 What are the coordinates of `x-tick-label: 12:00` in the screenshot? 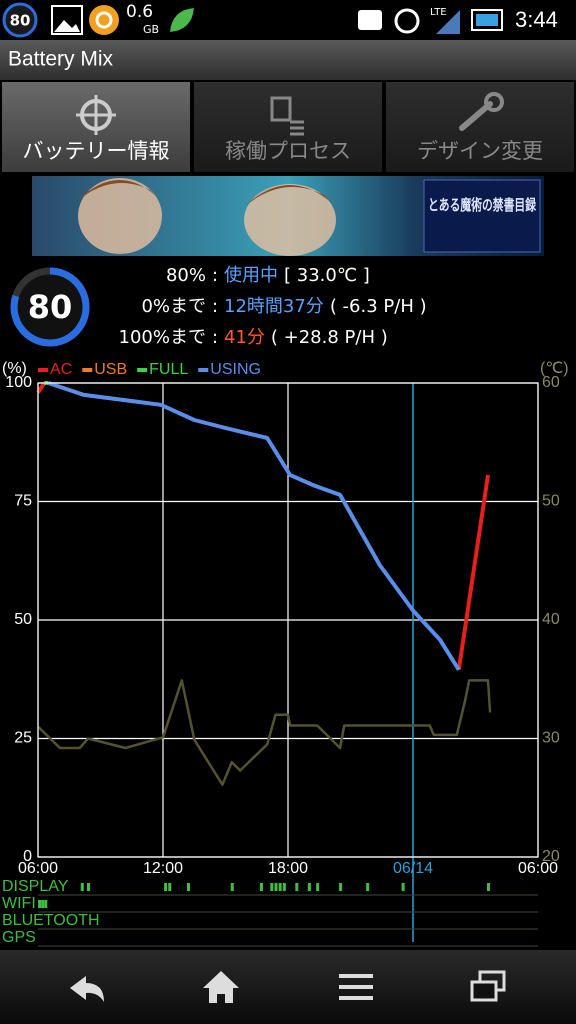 It's located at (163, 868).